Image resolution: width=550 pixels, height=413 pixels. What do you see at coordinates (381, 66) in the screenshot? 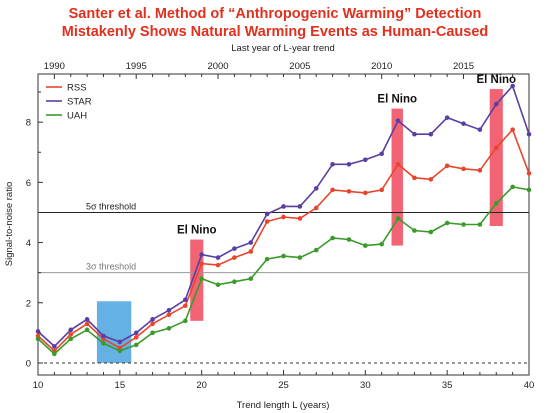
I see `top-tick-label-2010: 2010` at bounding box center [381, 66].